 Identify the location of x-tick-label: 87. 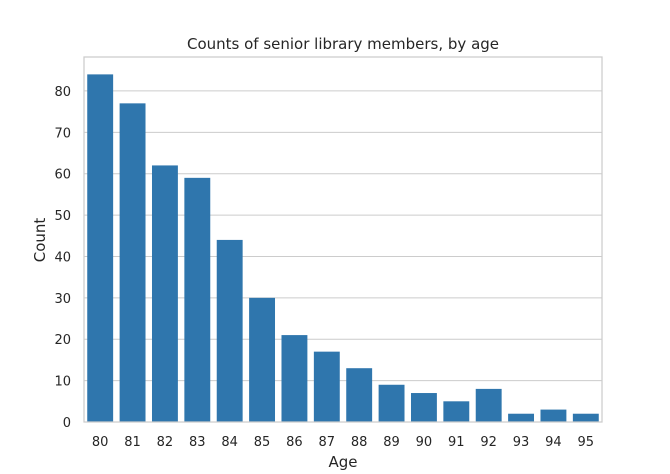
(327, 442).